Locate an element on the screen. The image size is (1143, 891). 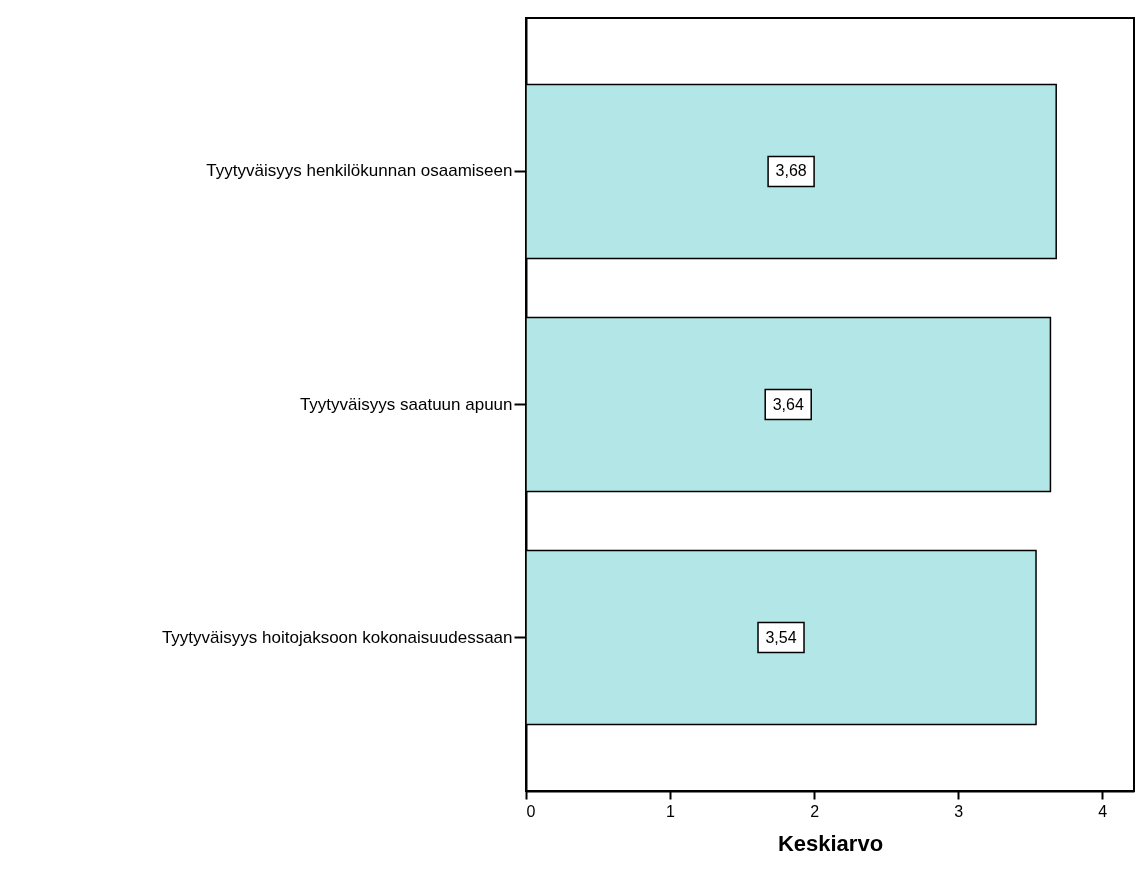
data-label: 3,64 is located at coordinates (788, 404).